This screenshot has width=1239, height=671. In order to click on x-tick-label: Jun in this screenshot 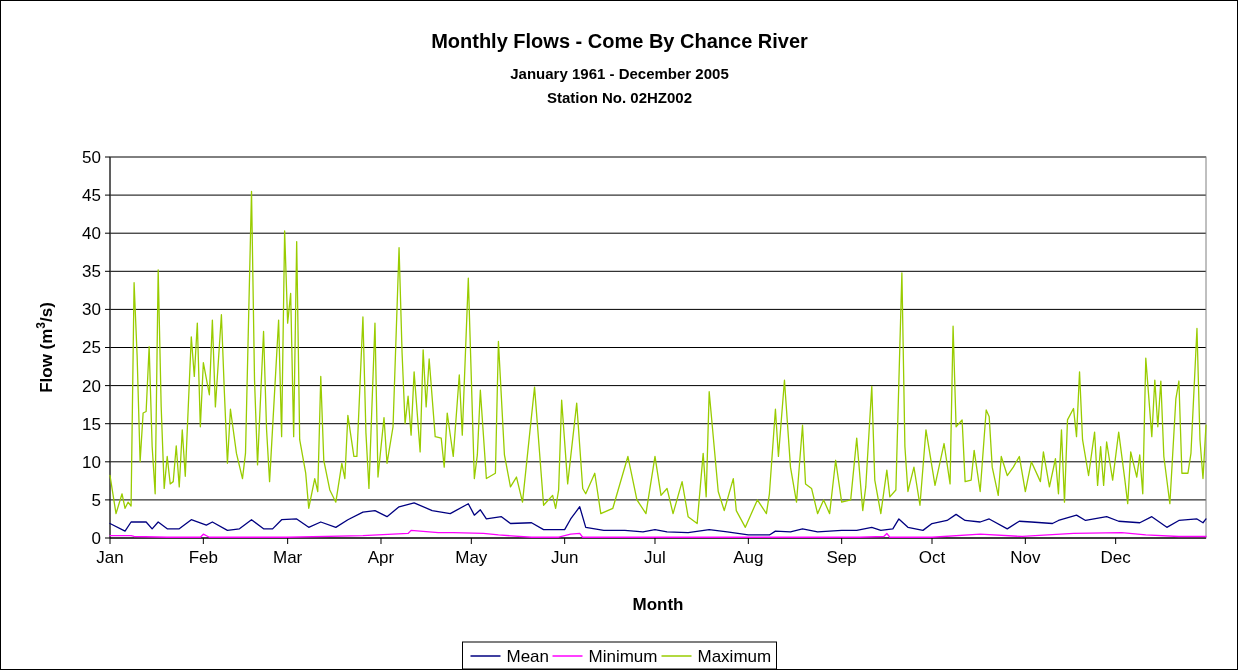, I will do `click(564, 557)`.